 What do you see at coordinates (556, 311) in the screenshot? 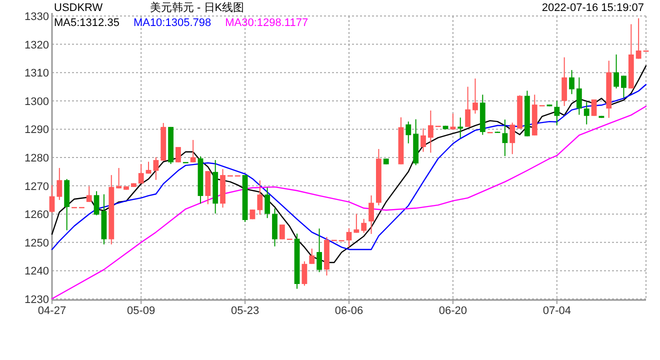
I see `x-tick-label: 07-04` at bounding box center [556, 311].